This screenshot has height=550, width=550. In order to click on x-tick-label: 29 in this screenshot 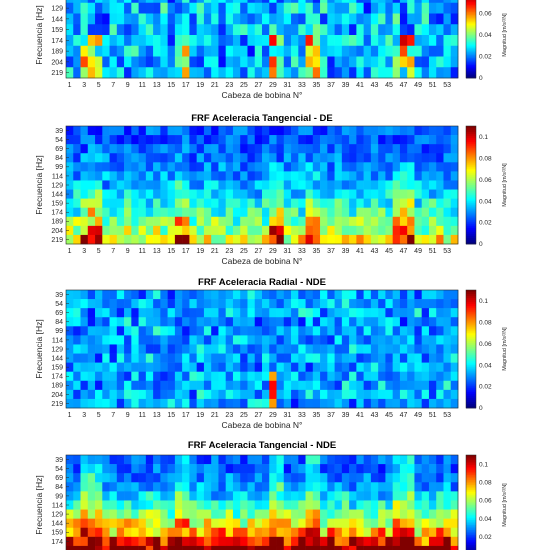, I will do `click(273, 251)`.